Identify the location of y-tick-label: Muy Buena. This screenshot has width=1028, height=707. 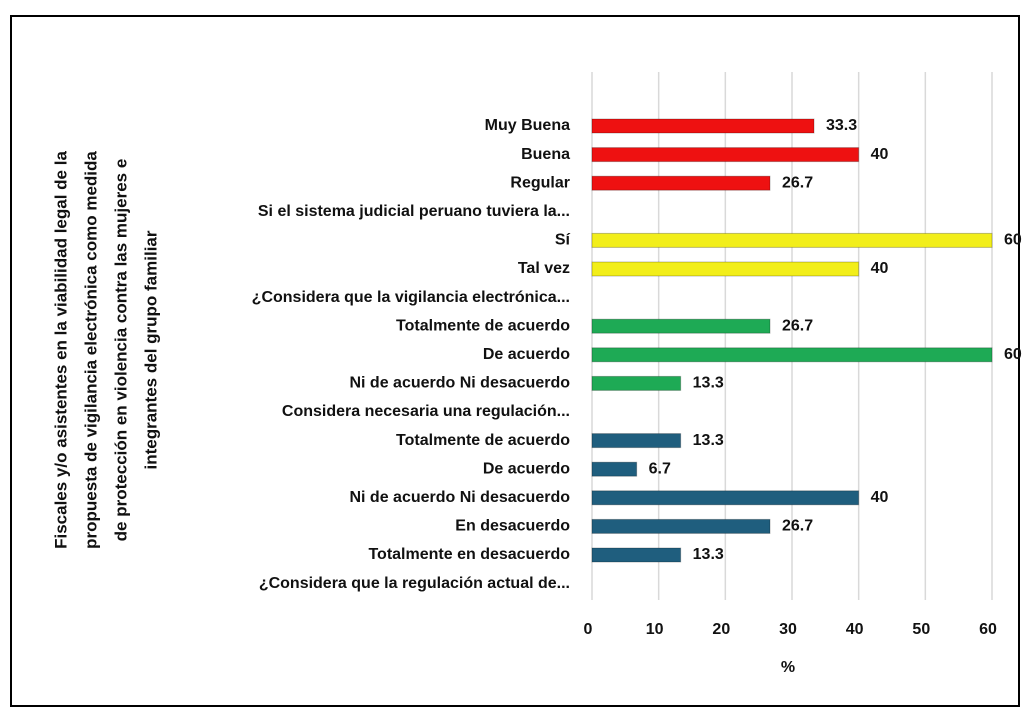
(527, 125).